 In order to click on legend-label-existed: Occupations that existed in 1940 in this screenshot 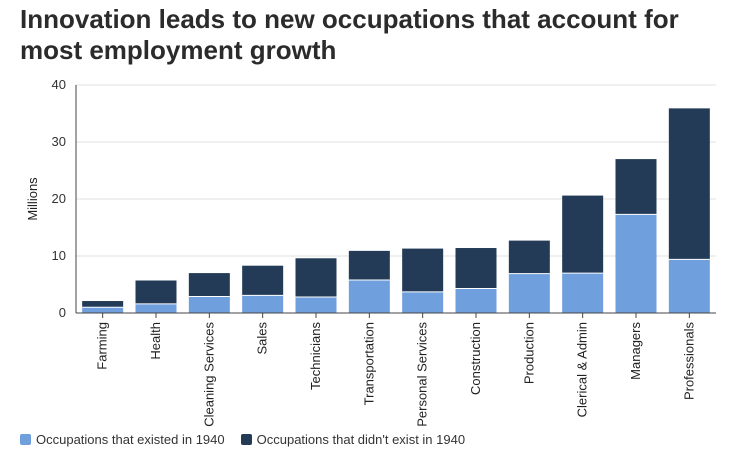, I will do `click(130, 439)`.